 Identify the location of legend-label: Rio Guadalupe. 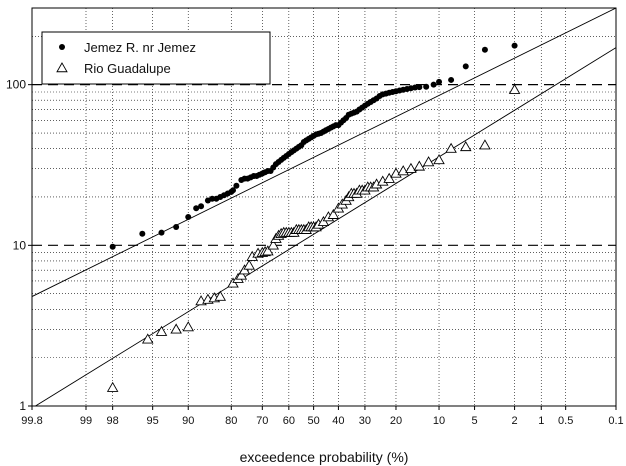
(127, 68).